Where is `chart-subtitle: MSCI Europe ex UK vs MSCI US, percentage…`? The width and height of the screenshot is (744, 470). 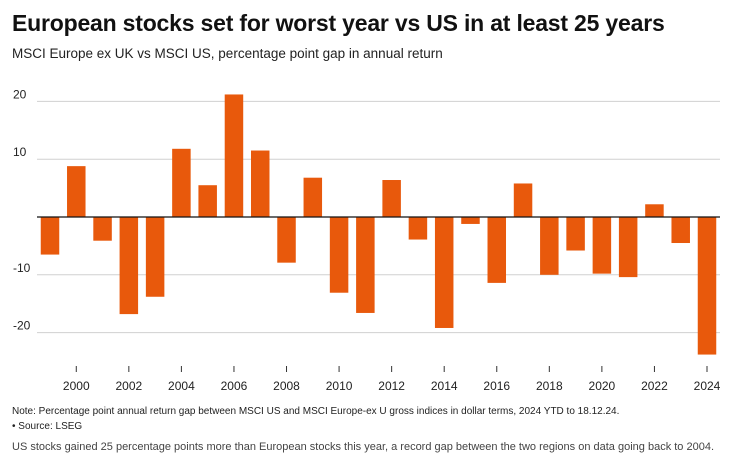
chart-subtitle: MSCI Europe ex UK vs MSCI US, percentage… is located at coordinates (227, 53).